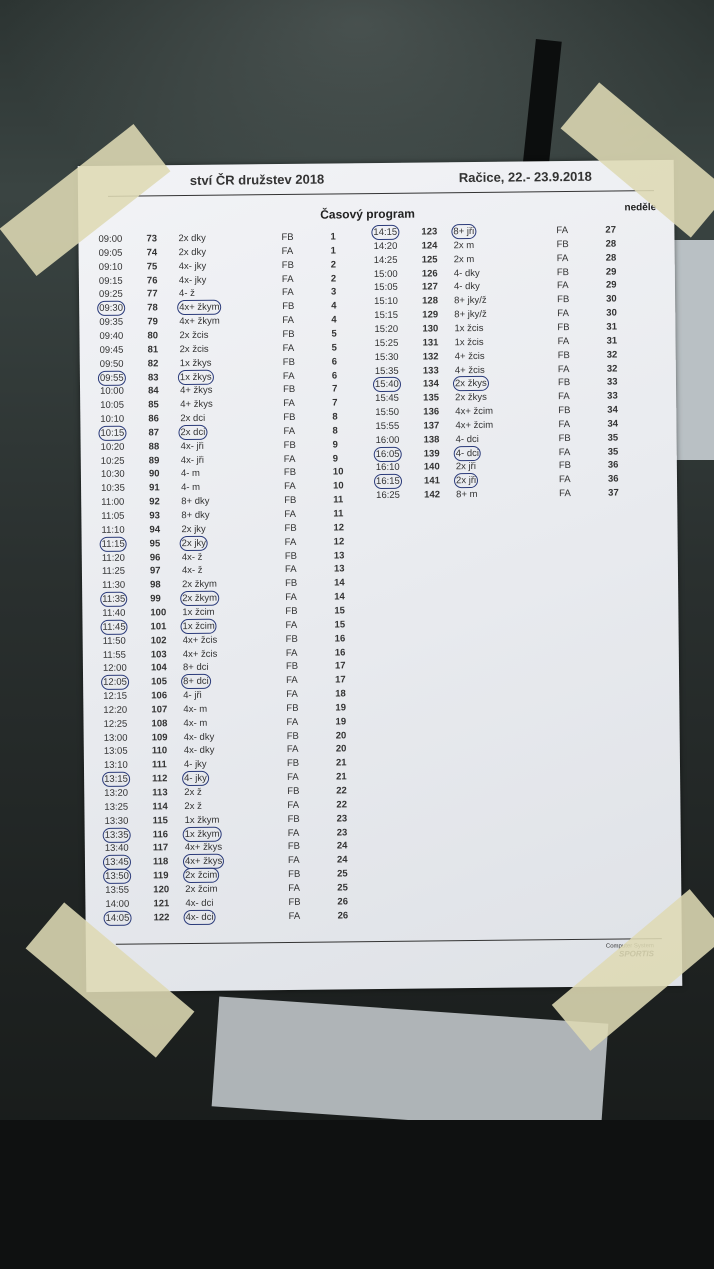 This screenshot has width=714, height=1269. Describe the element at coordinates (387, 454) in the screenshot. I see `cell-time: 16:05` at that location.